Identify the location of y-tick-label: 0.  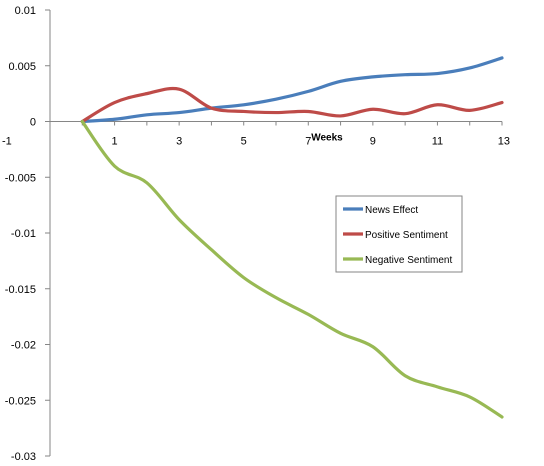
(33, 123).